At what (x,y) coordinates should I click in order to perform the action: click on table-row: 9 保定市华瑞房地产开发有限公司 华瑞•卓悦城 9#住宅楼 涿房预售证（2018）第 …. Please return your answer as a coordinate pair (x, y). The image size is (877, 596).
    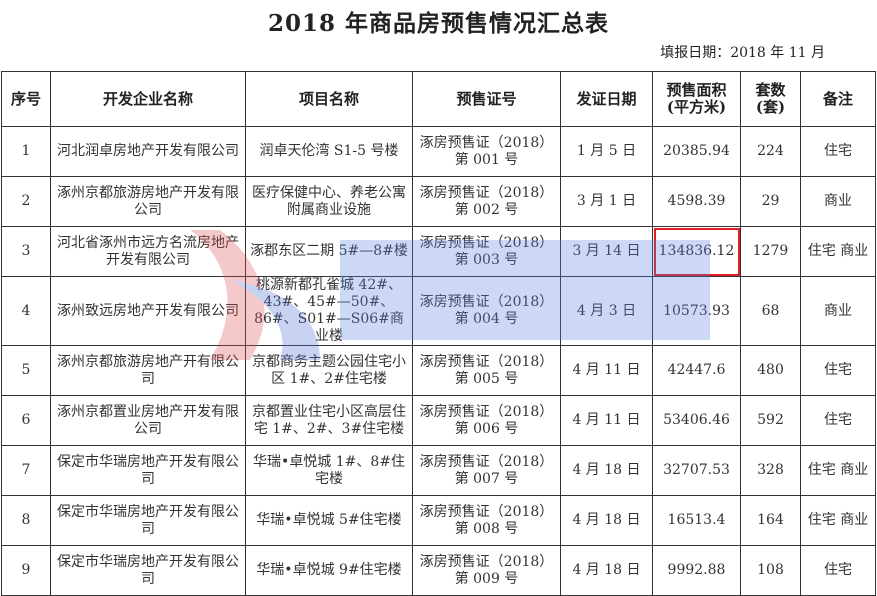
    Looking at the image, I should click on (438, 570).